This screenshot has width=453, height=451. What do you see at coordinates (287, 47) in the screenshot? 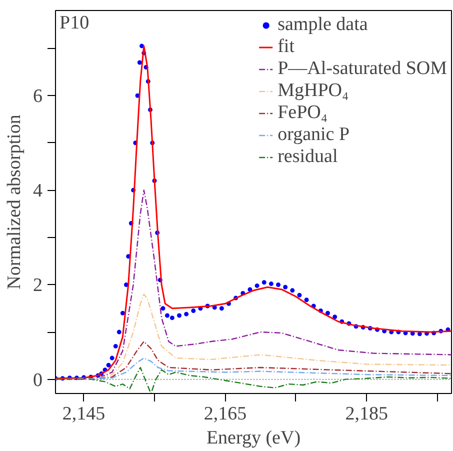
I see `legend-label: fit` at bounding box center [287, 47].